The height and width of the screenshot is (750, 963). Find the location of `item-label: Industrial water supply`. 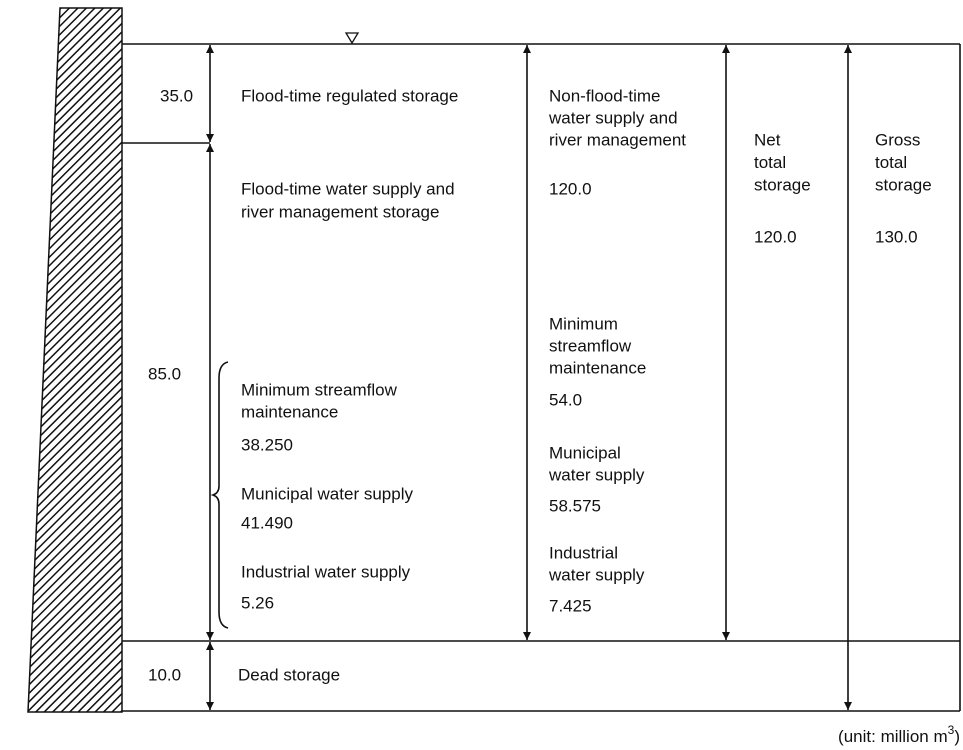

item-label: Industrial water supply is located at coordinates (326, 571).